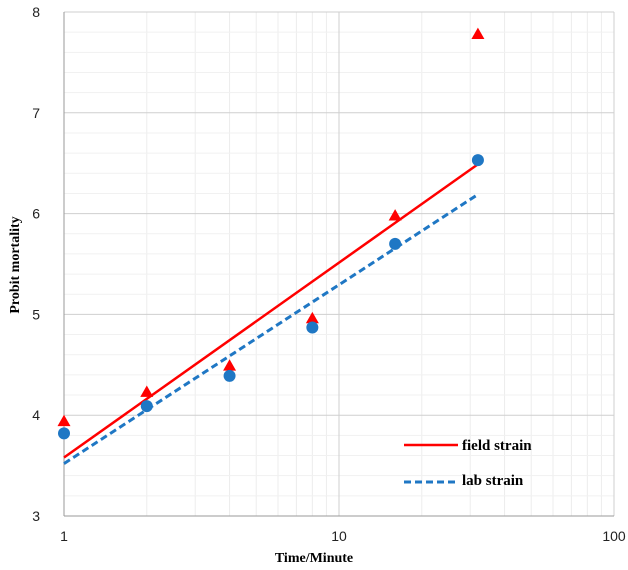  What do you see at coordinates (36, 12) in the screenshot?
I see `y-tick-label: 8` at bounding box center [36, 12].